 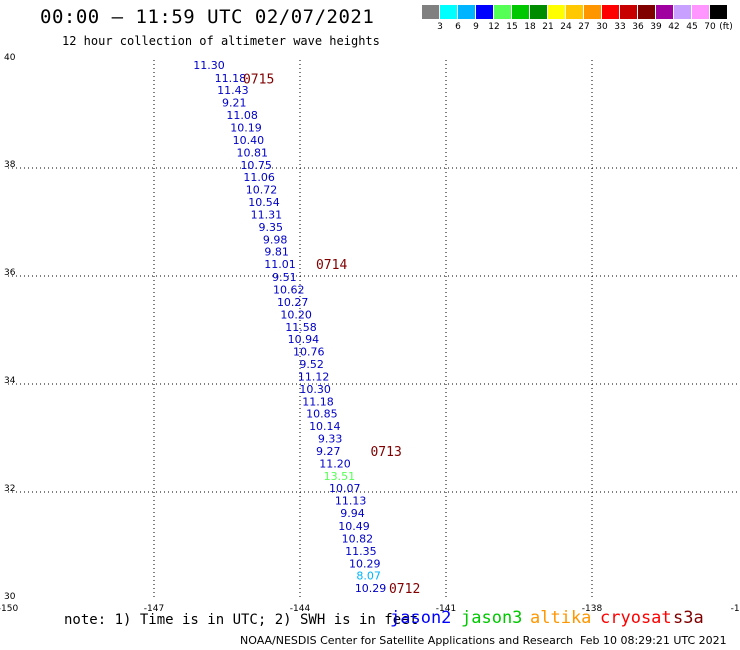 What do you see at coordinates (656, 27) in the screenshot?
I see `color-scale-label: 39` at bounding box center [656, 27].